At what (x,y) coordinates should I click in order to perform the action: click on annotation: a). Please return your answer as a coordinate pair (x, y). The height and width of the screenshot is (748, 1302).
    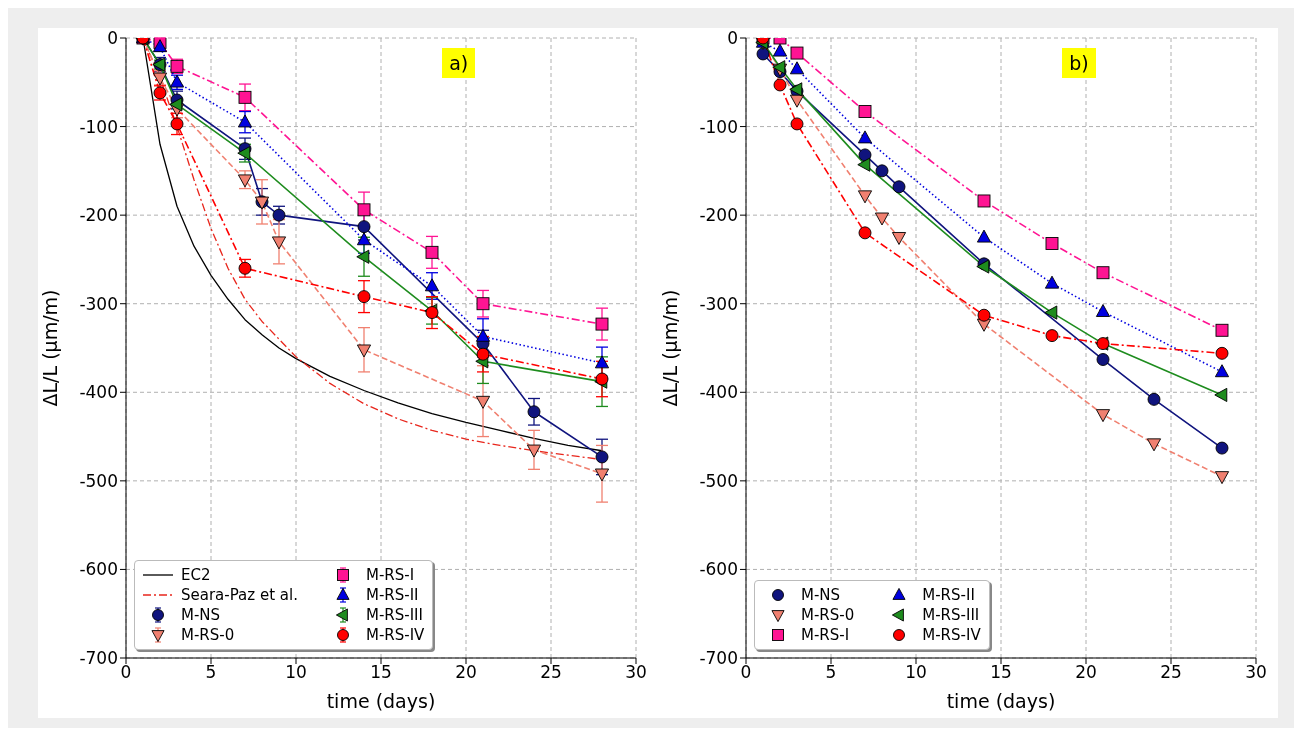
    Looking at the image, I should click on (459, 63).